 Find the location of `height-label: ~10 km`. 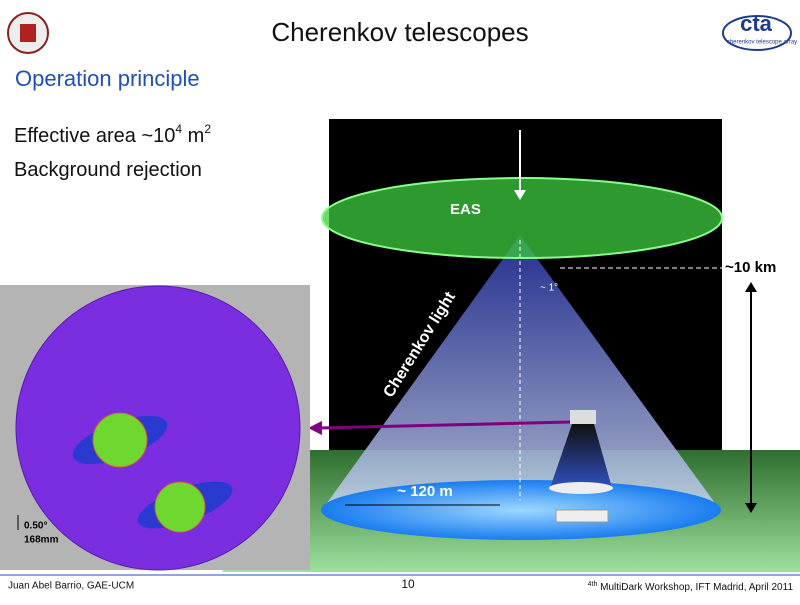

height-label: ~10 km is located at coordinates (750, 267).